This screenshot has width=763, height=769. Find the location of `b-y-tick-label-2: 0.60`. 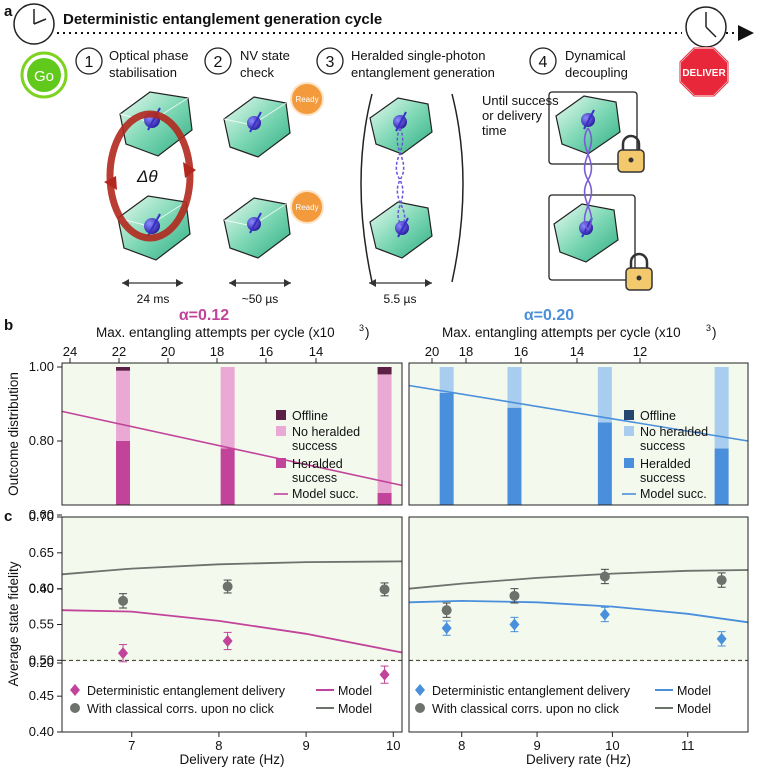

b-y-tick-label-2: 0.60 is located at coordinates (41, 514).